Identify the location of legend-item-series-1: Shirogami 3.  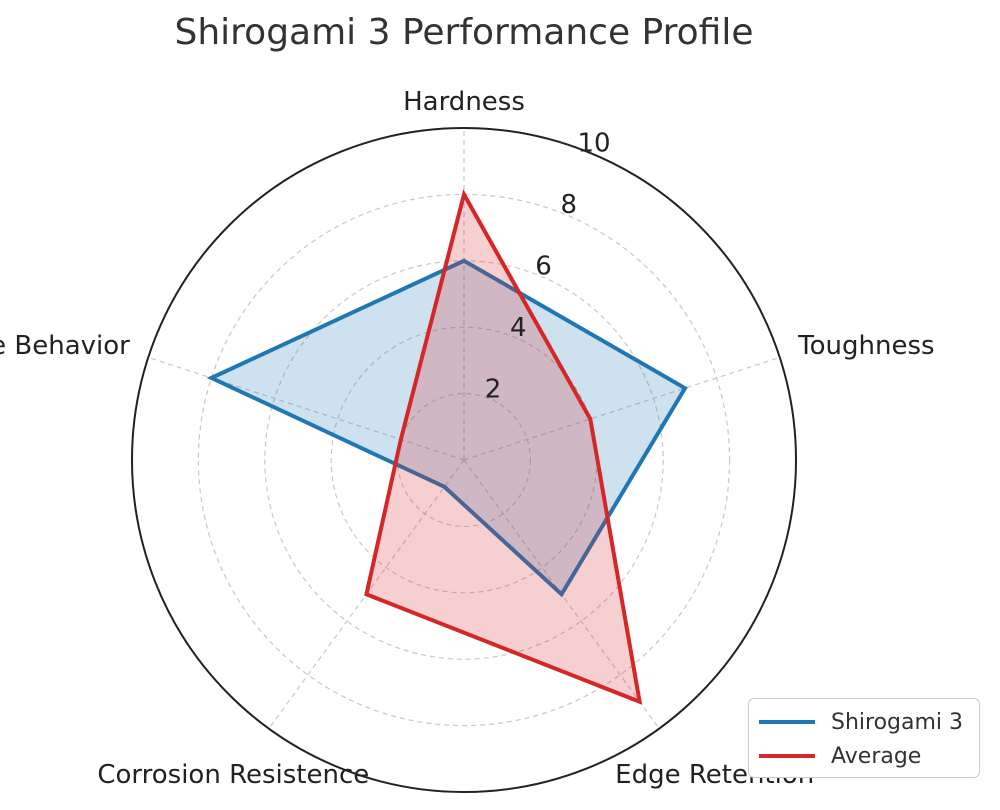
(861, 722).